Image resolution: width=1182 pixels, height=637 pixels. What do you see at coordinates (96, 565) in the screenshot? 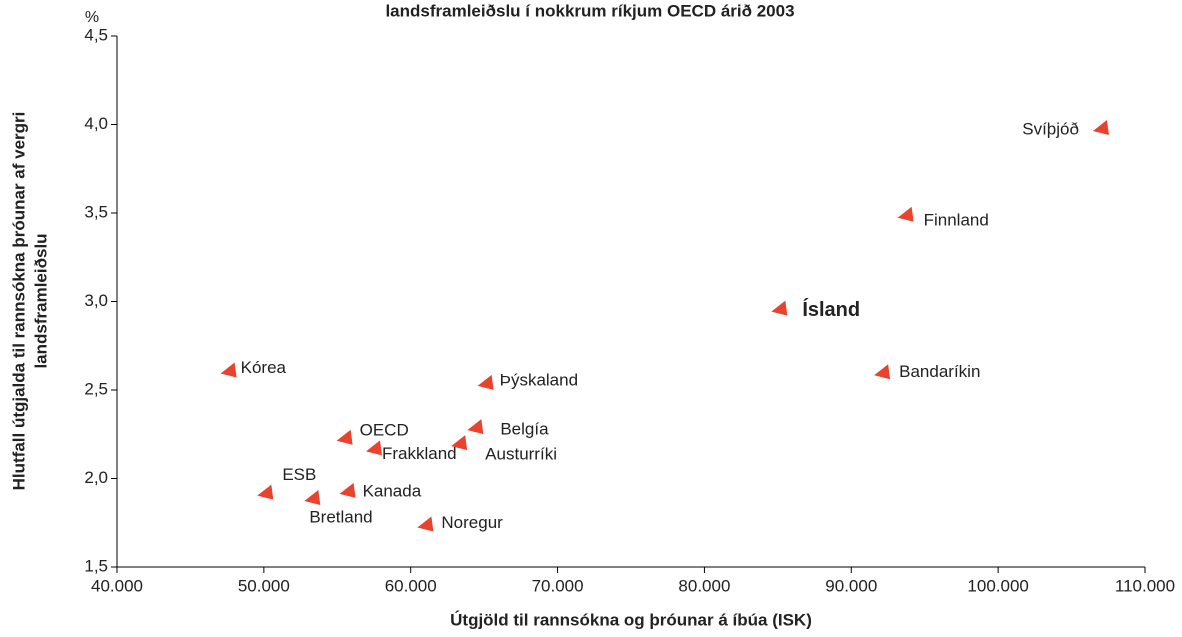
I see `y-tick-label: 1,5` at bounding box center [96, 565].